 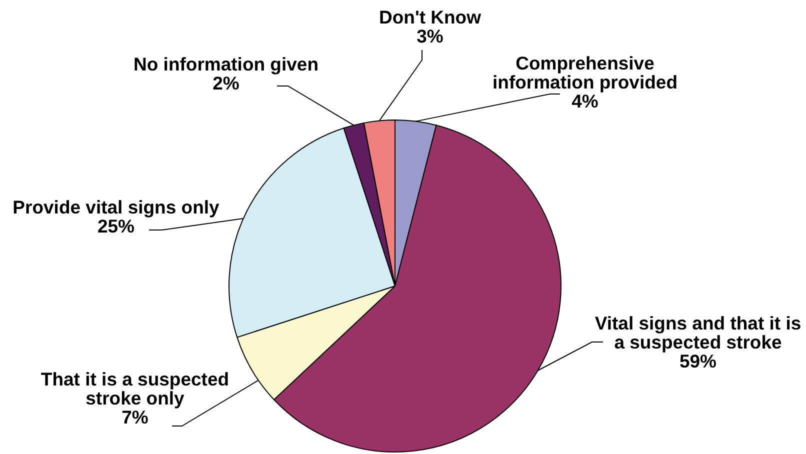 I want to click on data-label: 3%, so click(x=430, y=35).